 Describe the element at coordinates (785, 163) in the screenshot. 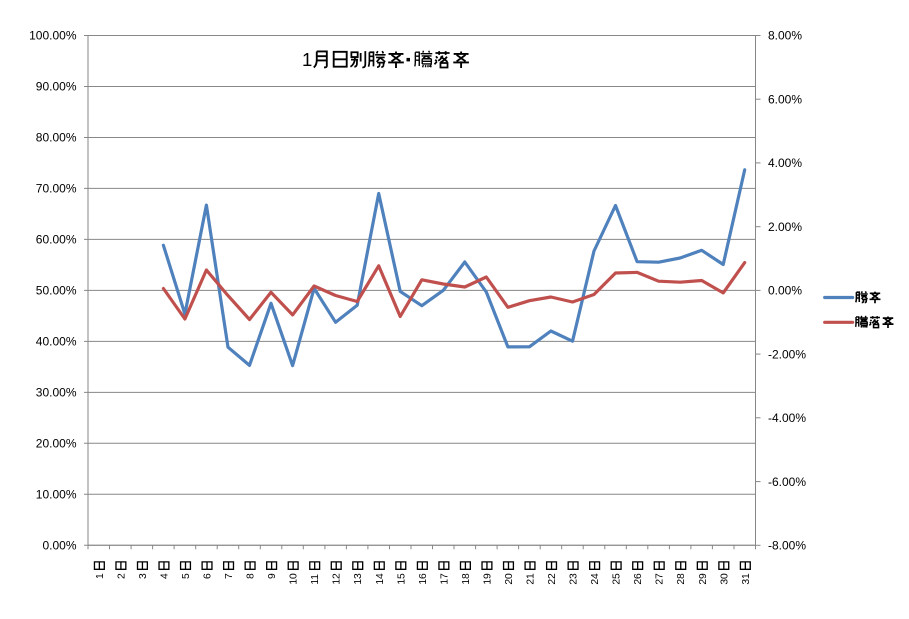

I see `svg-text: 4.00%` at that location.